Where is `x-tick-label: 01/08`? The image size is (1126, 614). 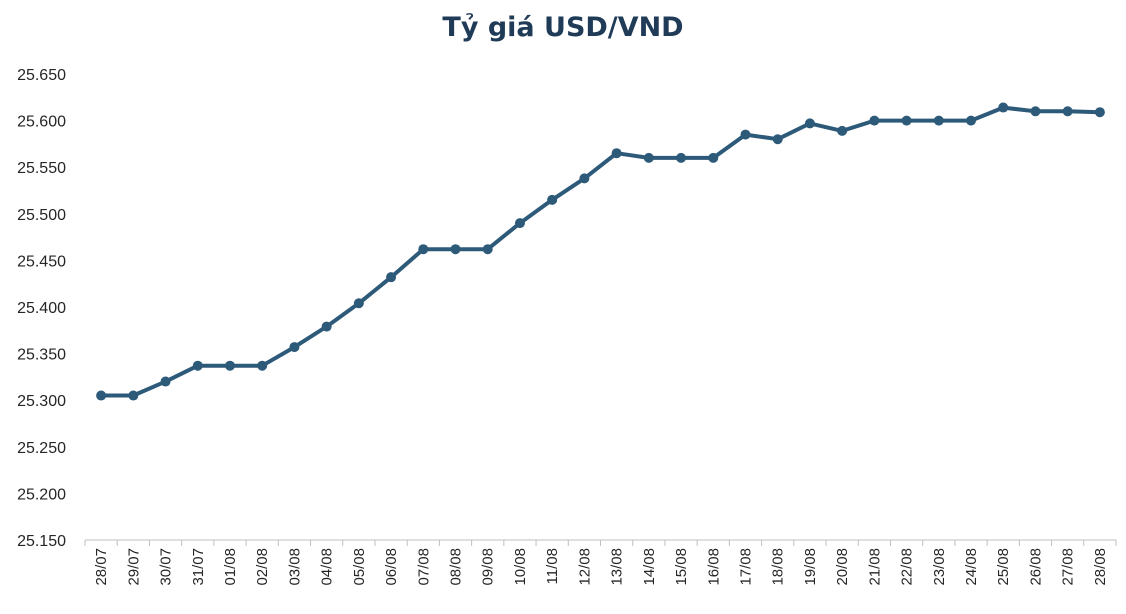
x-tick-label: 01/08 is located at coordinates (230, 567).